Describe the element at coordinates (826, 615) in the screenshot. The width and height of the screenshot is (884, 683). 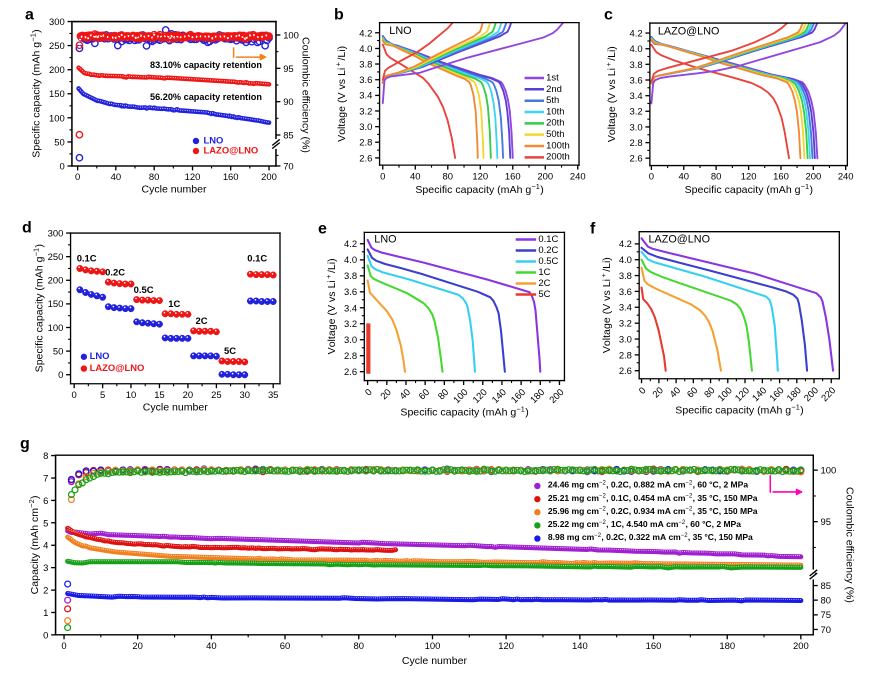
I see `svg-text: 75` at that location.